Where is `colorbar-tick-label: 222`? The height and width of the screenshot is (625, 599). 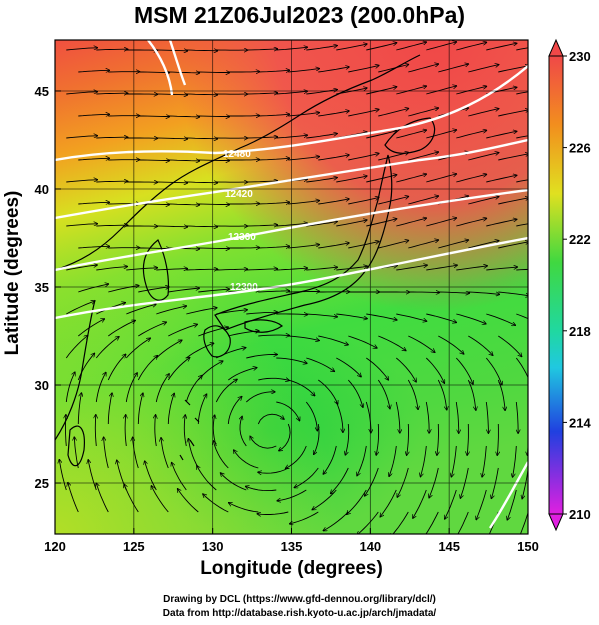 colorbar-tick-label: 222 is located at coordinates (580, 239).